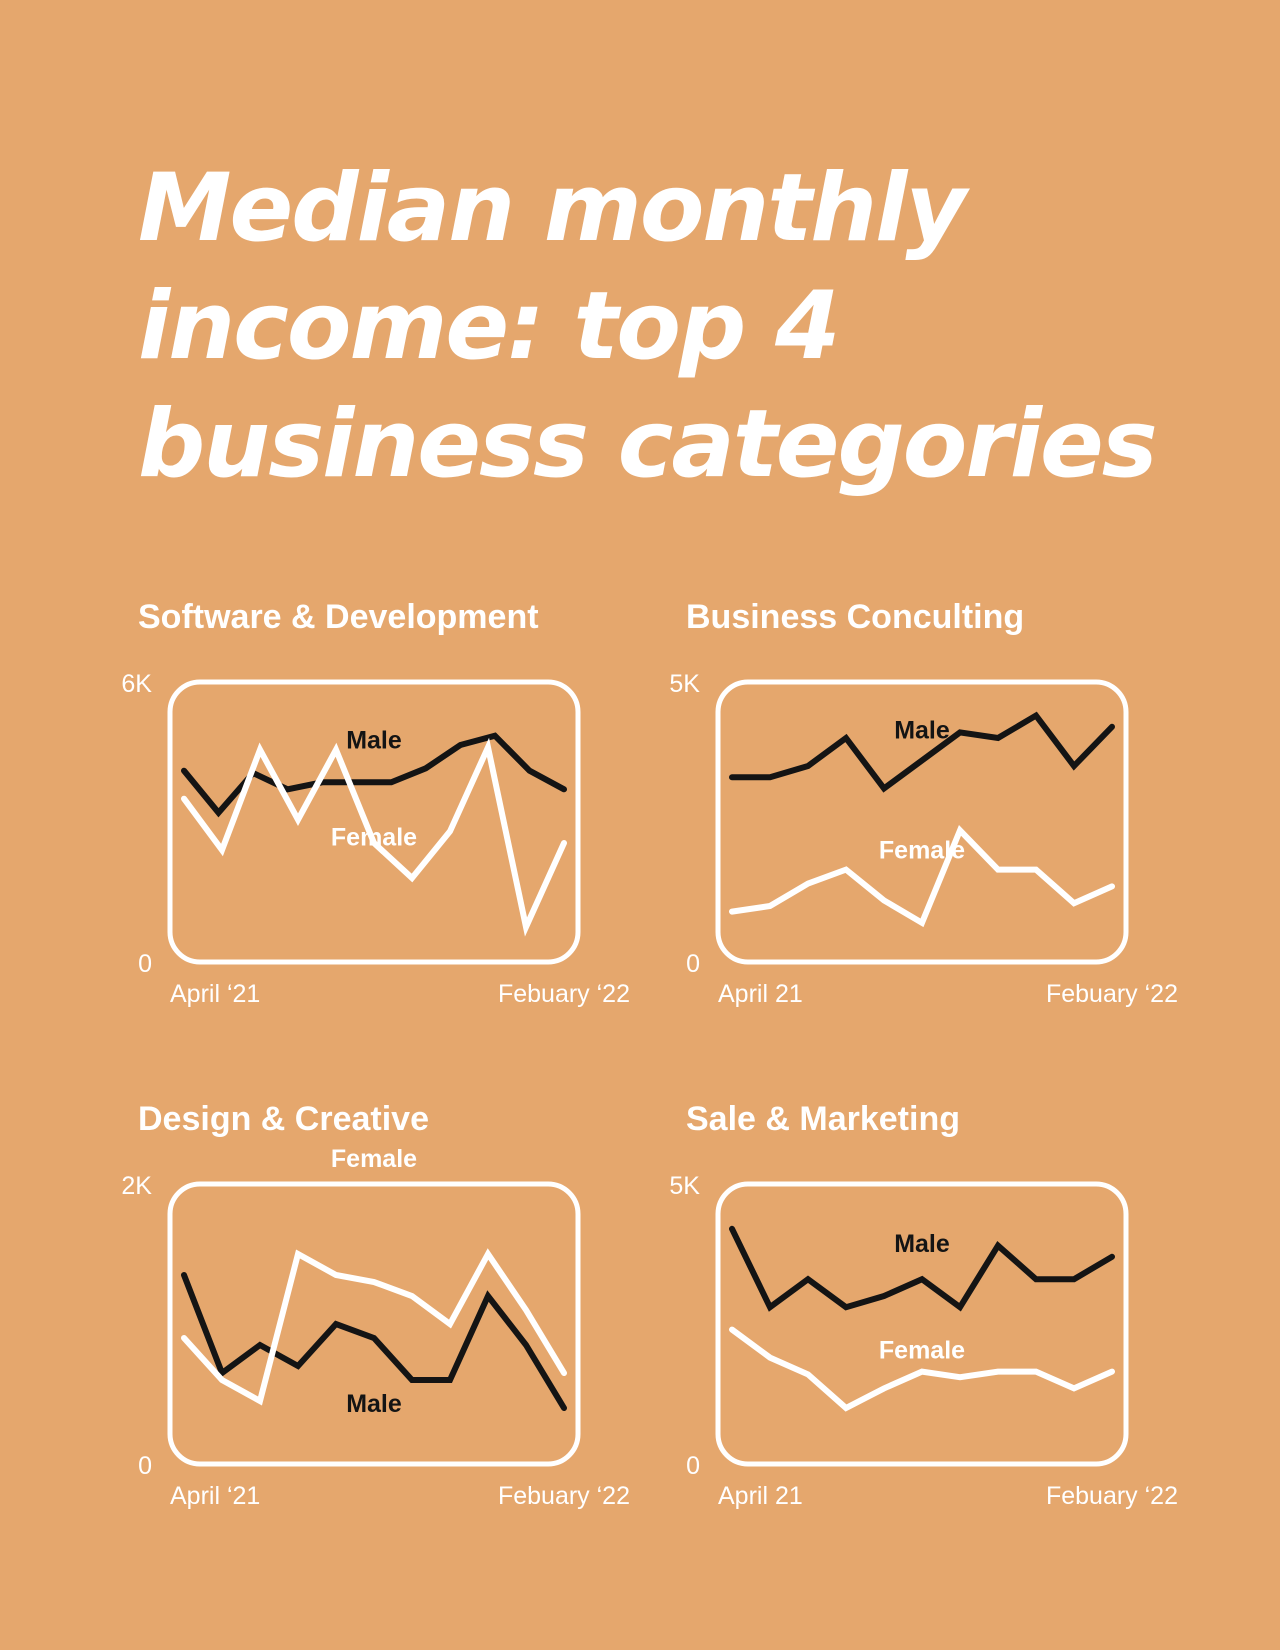 Image resolution: width=1280 pixels, height=1650 pixels. What do you see at coordinates (283, 1119) in the screenshot?
I see `chart-title: Design & Creative` at bounding box center [283, 1119].